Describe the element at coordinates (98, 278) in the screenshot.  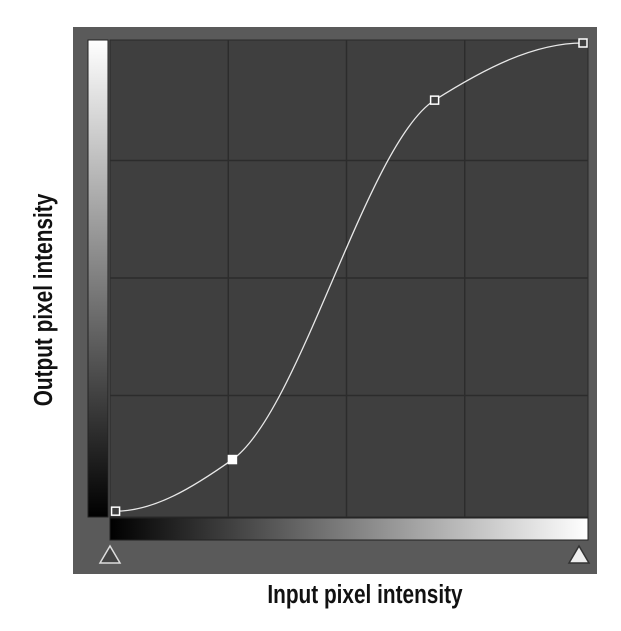
I see `output-gradient` at that location.